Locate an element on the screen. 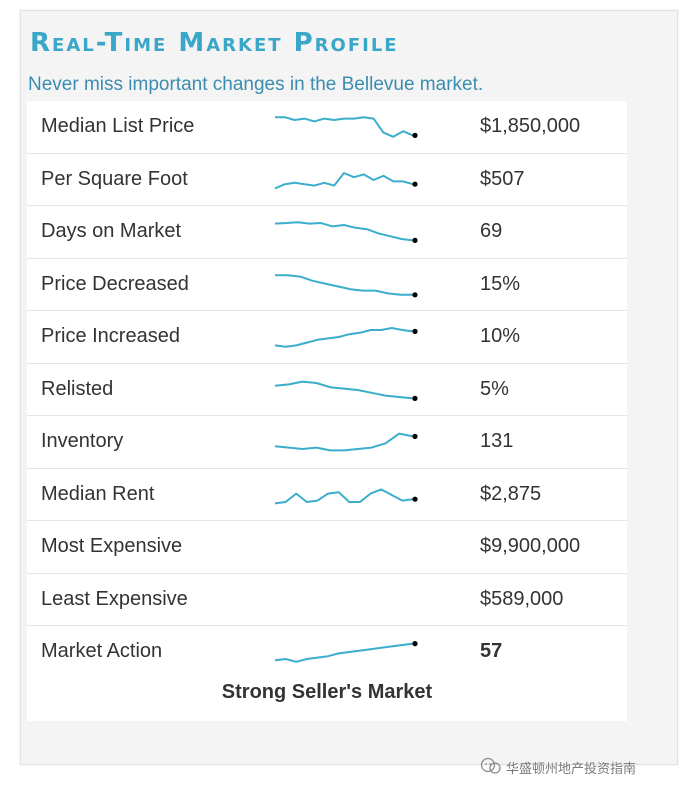  row-value: 10% is located at coordinates (500, 336).